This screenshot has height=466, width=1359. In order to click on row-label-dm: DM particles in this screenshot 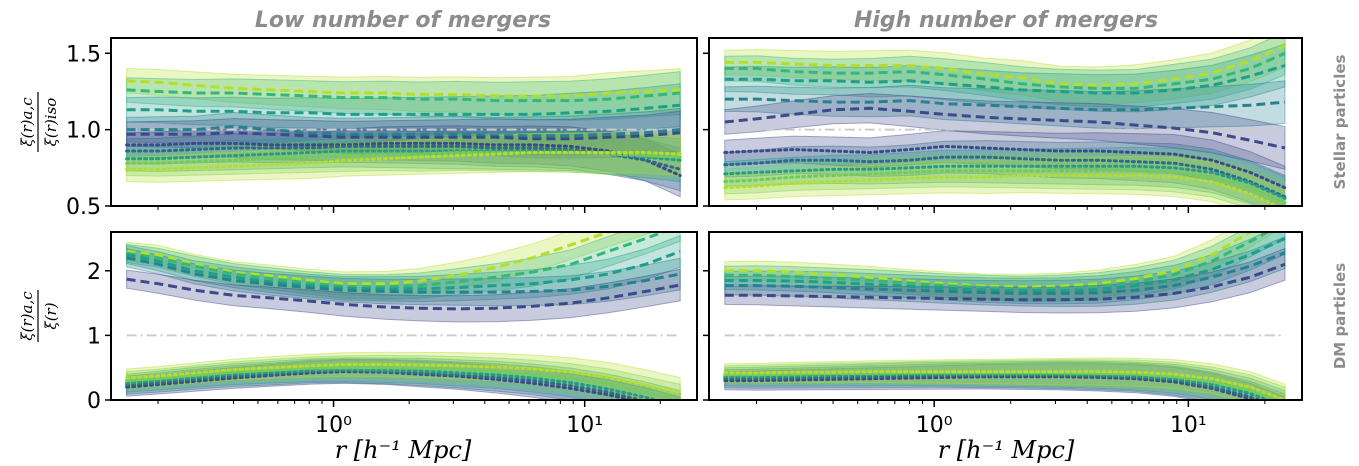, I will do `click(1340, 316)`.